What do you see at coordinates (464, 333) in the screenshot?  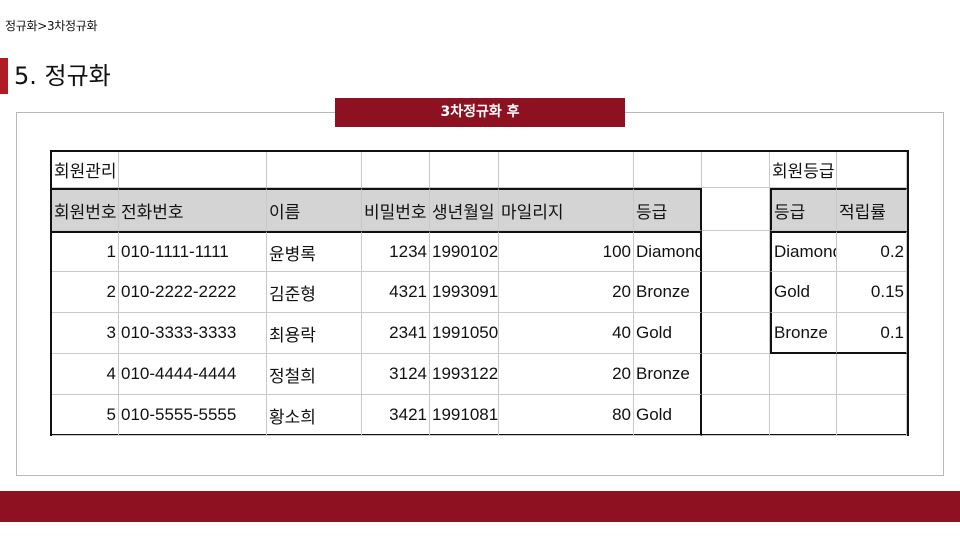 I see `birthdate-cell: 19910506` at bounding box center [464, 333].